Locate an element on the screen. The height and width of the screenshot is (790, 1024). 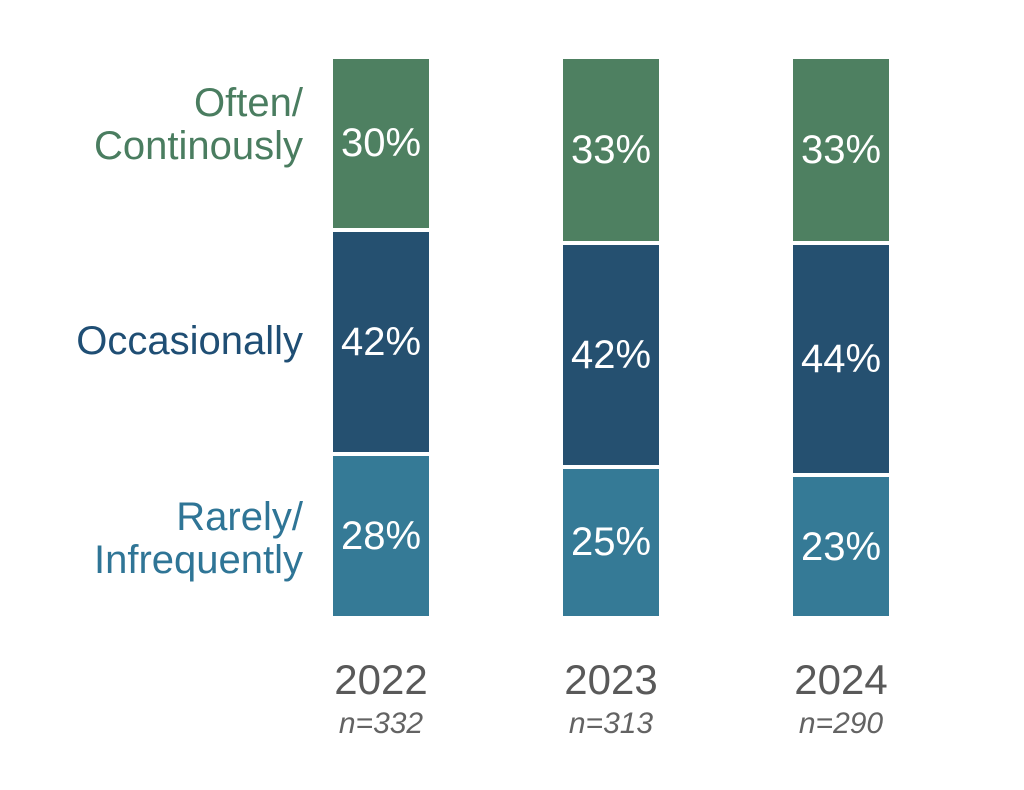
series-label-rarely-infrequently: Rarely/ Infrequently is located at coordinates (151, 539).